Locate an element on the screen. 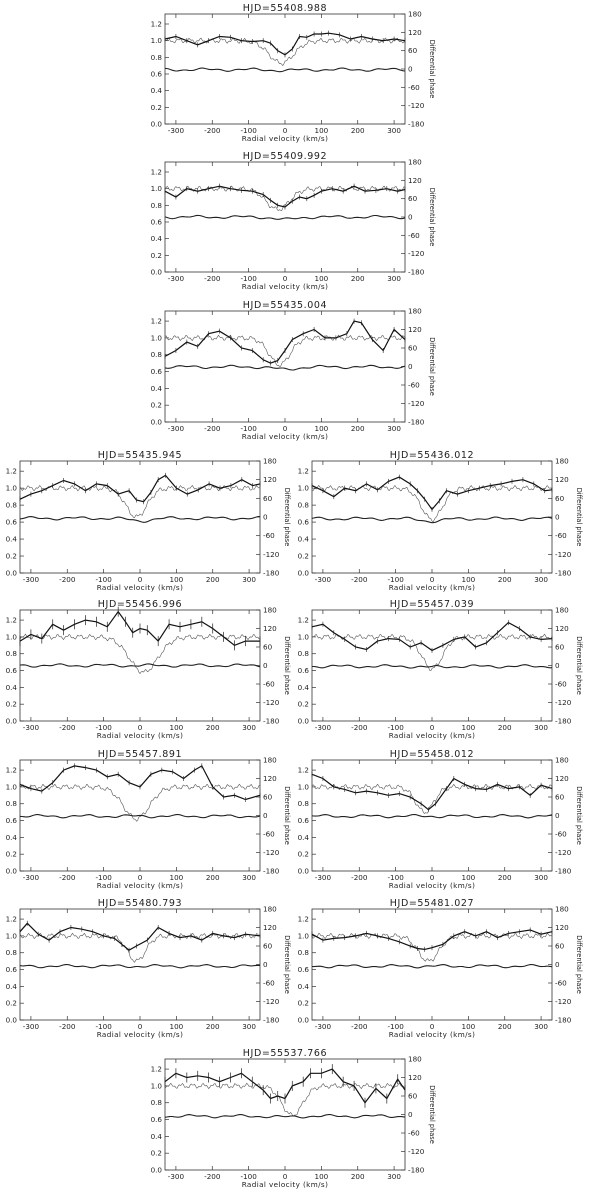  measured-profile-line is located at coordinates (432, 636).